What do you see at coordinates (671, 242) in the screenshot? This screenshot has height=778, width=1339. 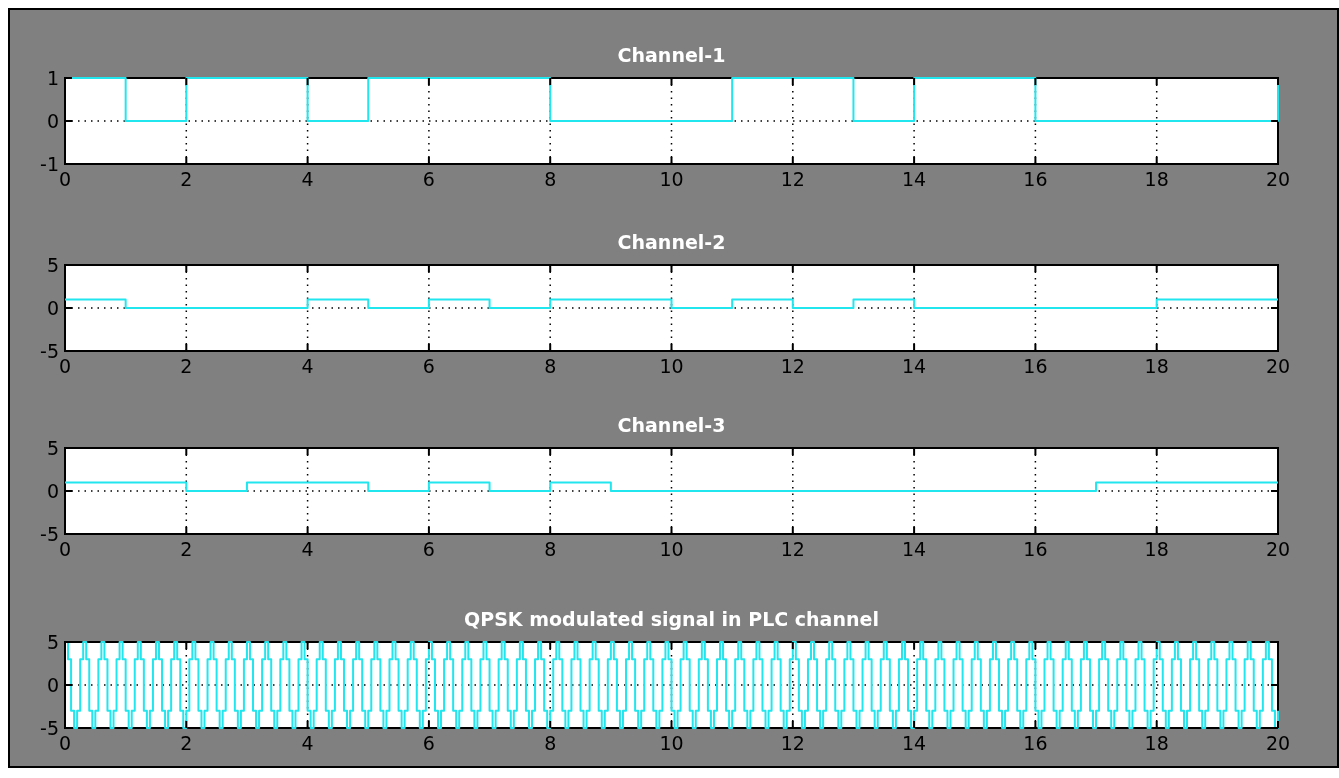 I see `chart-title: Channel-2` at bounding box center [671, 242].